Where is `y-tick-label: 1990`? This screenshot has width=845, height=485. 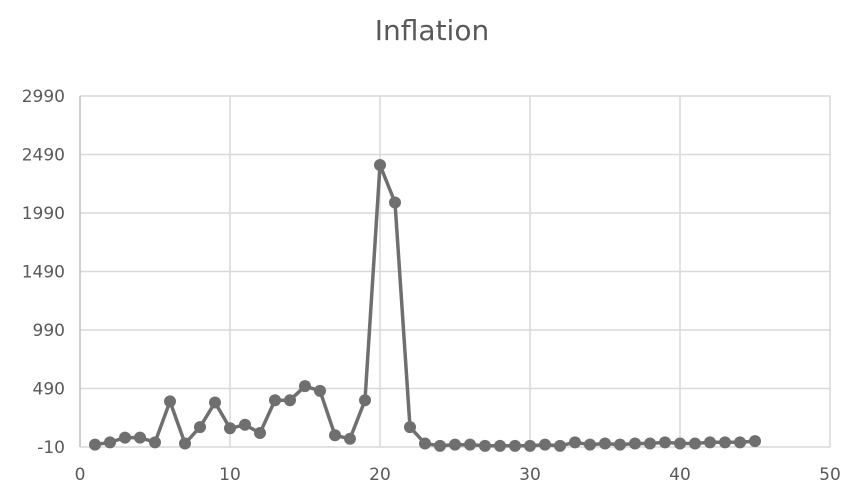 y-tick-label: 1990 is located at coordinates (43, 214).